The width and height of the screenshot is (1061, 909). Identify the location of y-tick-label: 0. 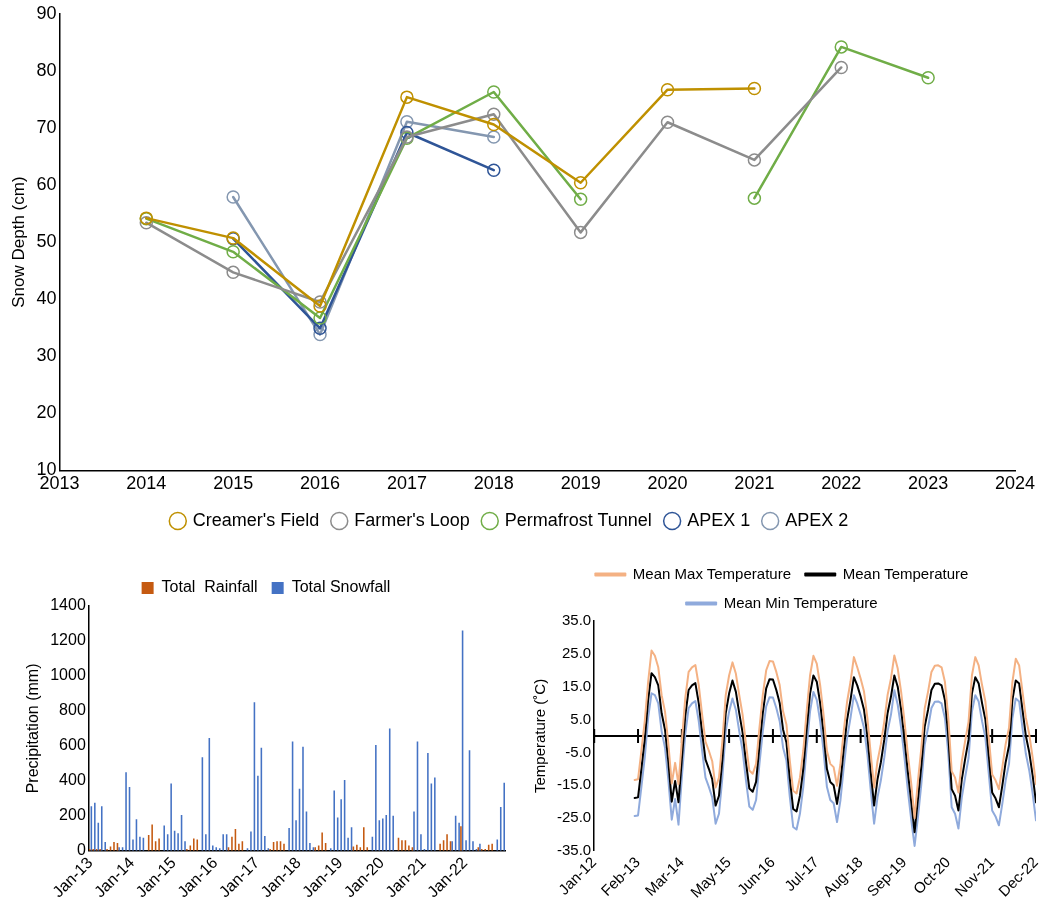
(81, 850).